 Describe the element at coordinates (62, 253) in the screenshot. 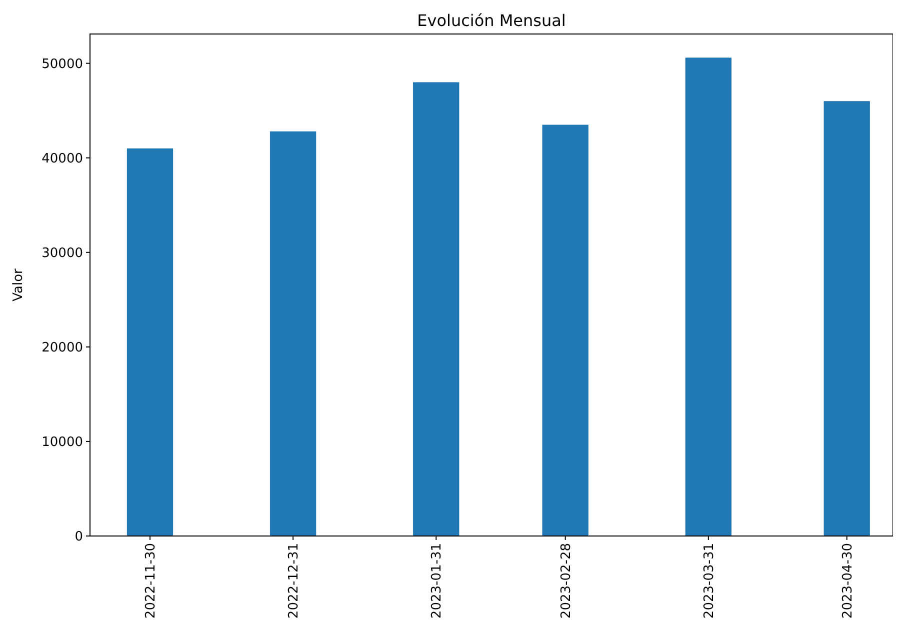

I see `y-tick-label: 30000` at that location.